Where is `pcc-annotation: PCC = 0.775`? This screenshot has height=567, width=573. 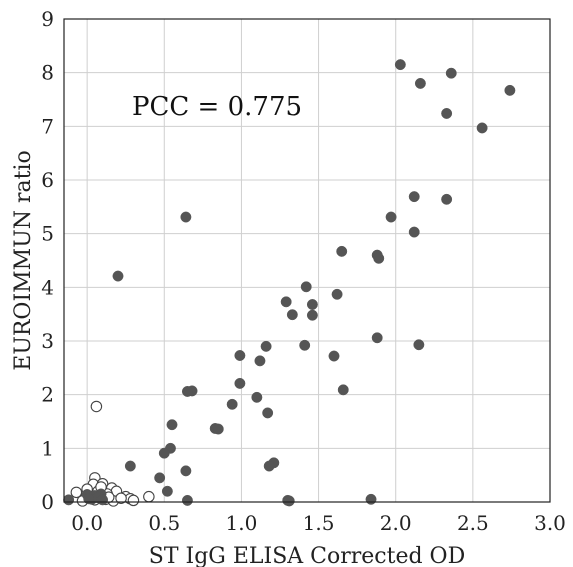 pcc-annotation: PCC = 0.775 is located at coordinates (217, 107).